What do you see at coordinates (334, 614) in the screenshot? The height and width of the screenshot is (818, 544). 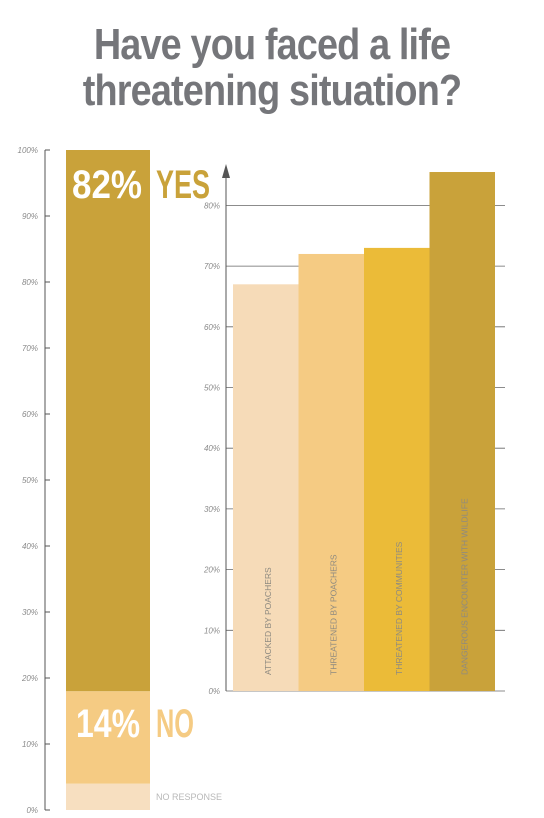 I see `bar-category-label: THREATENED BY POACHERS` at bounding box center [334, 614].